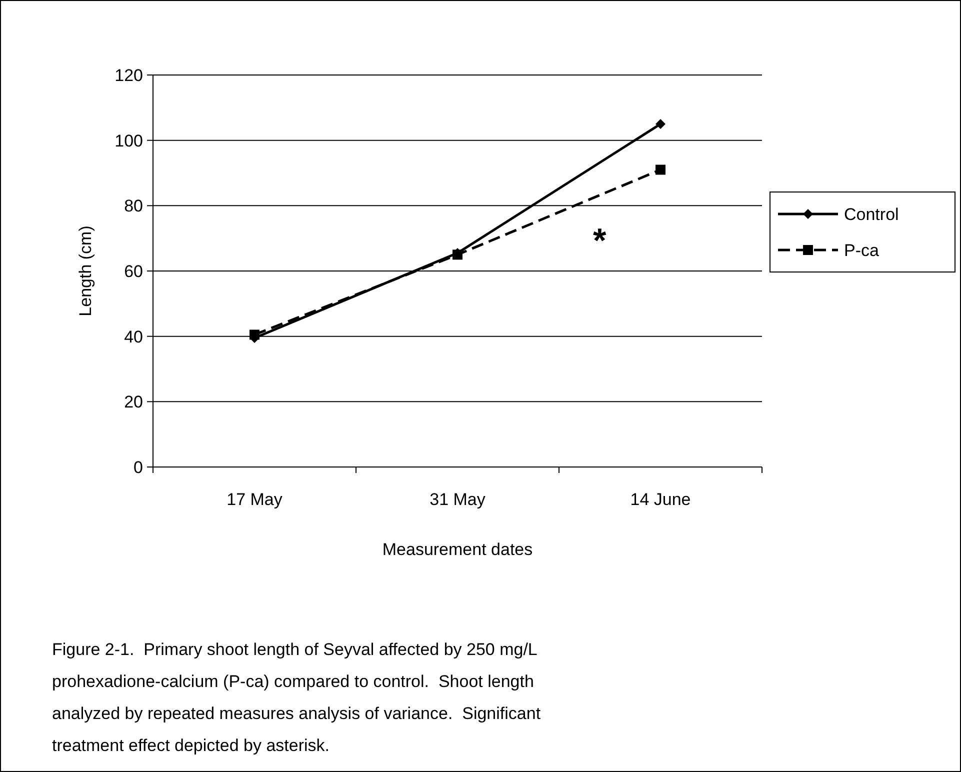  What do you see at coordinates (660, 499) in the screenshot?
I see `x-tick-label: 14 June` at bounding box center [660, 499].